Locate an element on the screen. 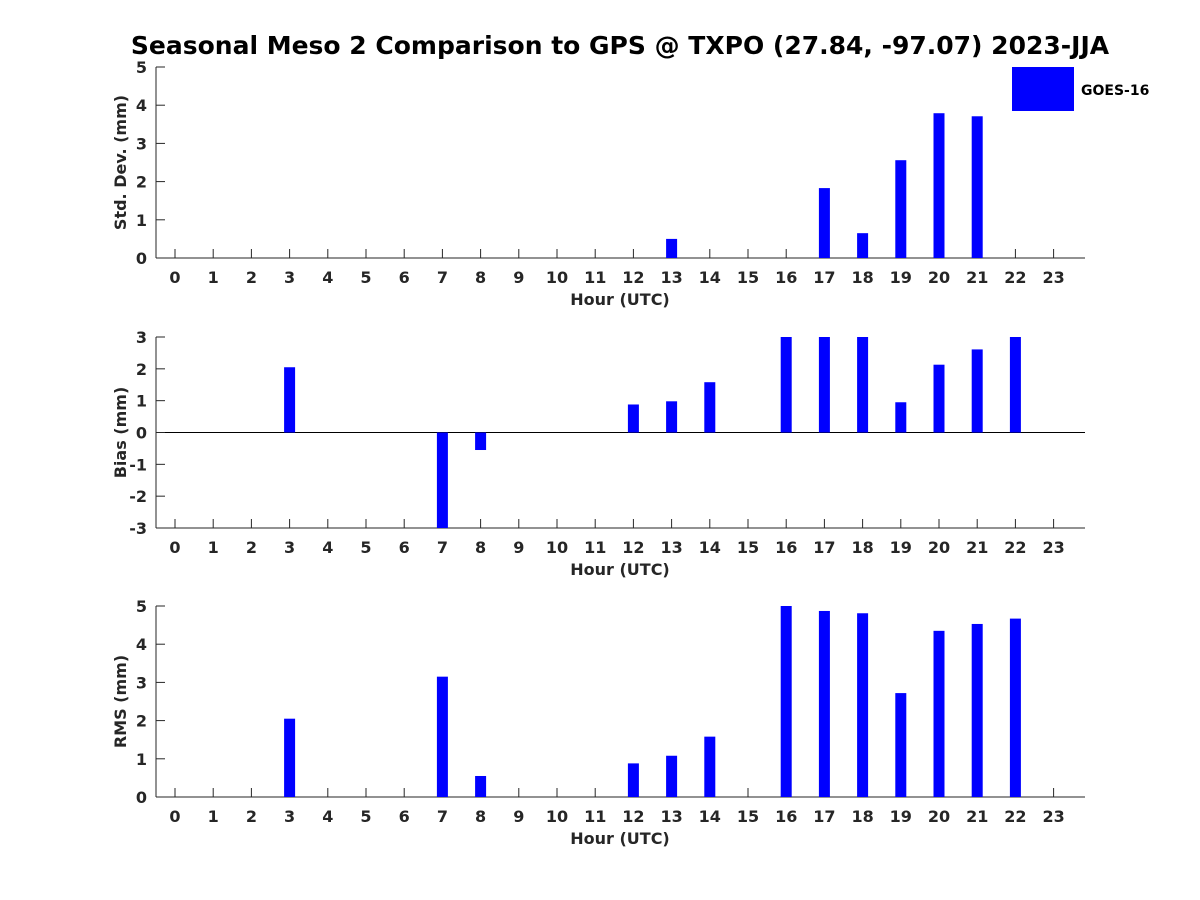 This screenshot has width=1200, height=900. y-axis-label: RMS (mm) is located at coordinates (120, 701).